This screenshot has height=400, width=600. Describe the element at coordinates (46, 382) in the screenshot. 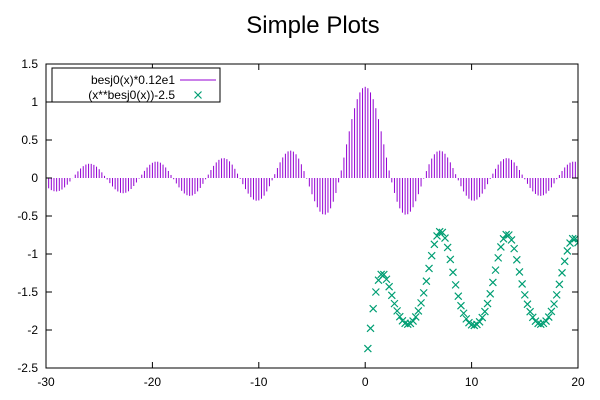

I see `x-tick-label: -30` at that location.